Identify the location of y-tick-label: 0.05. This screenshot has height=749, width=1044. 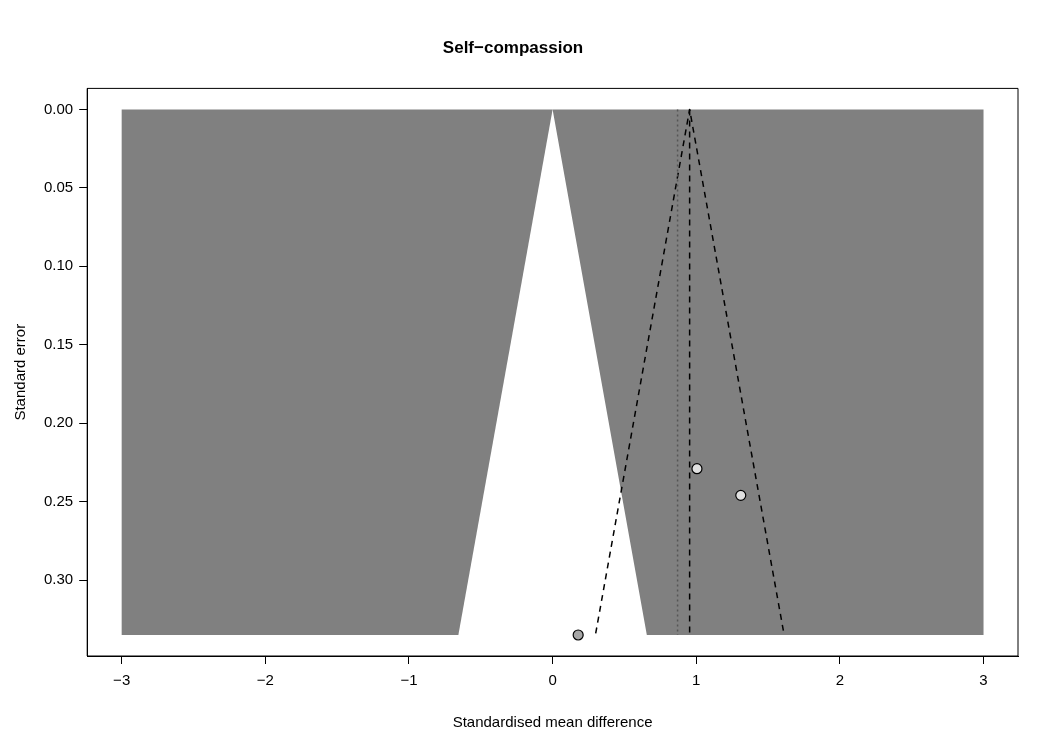
(58, 186).